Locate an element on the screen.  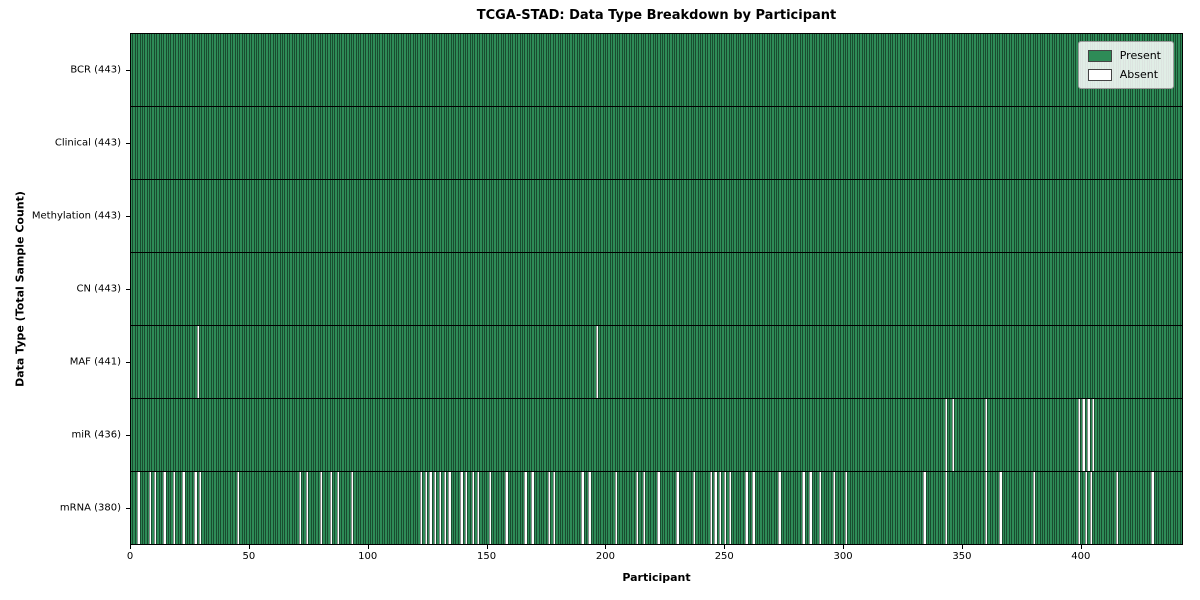
y-tick-label-methylation: Methylation (443) is located at coordinates (76, 216).